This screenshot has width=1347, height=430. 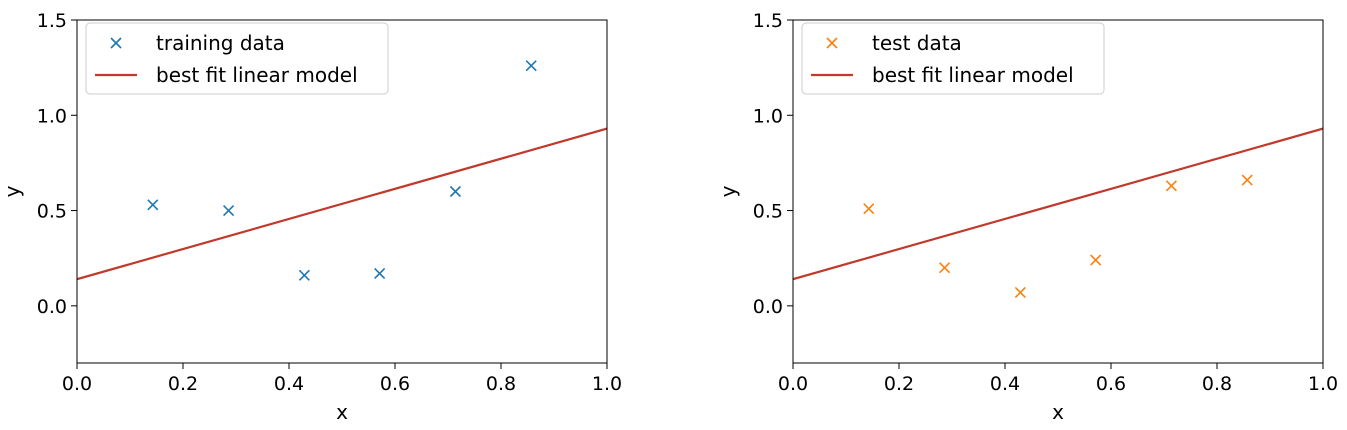 I want to click on legend: training data best fit linear model, so click(x=237, y=58).